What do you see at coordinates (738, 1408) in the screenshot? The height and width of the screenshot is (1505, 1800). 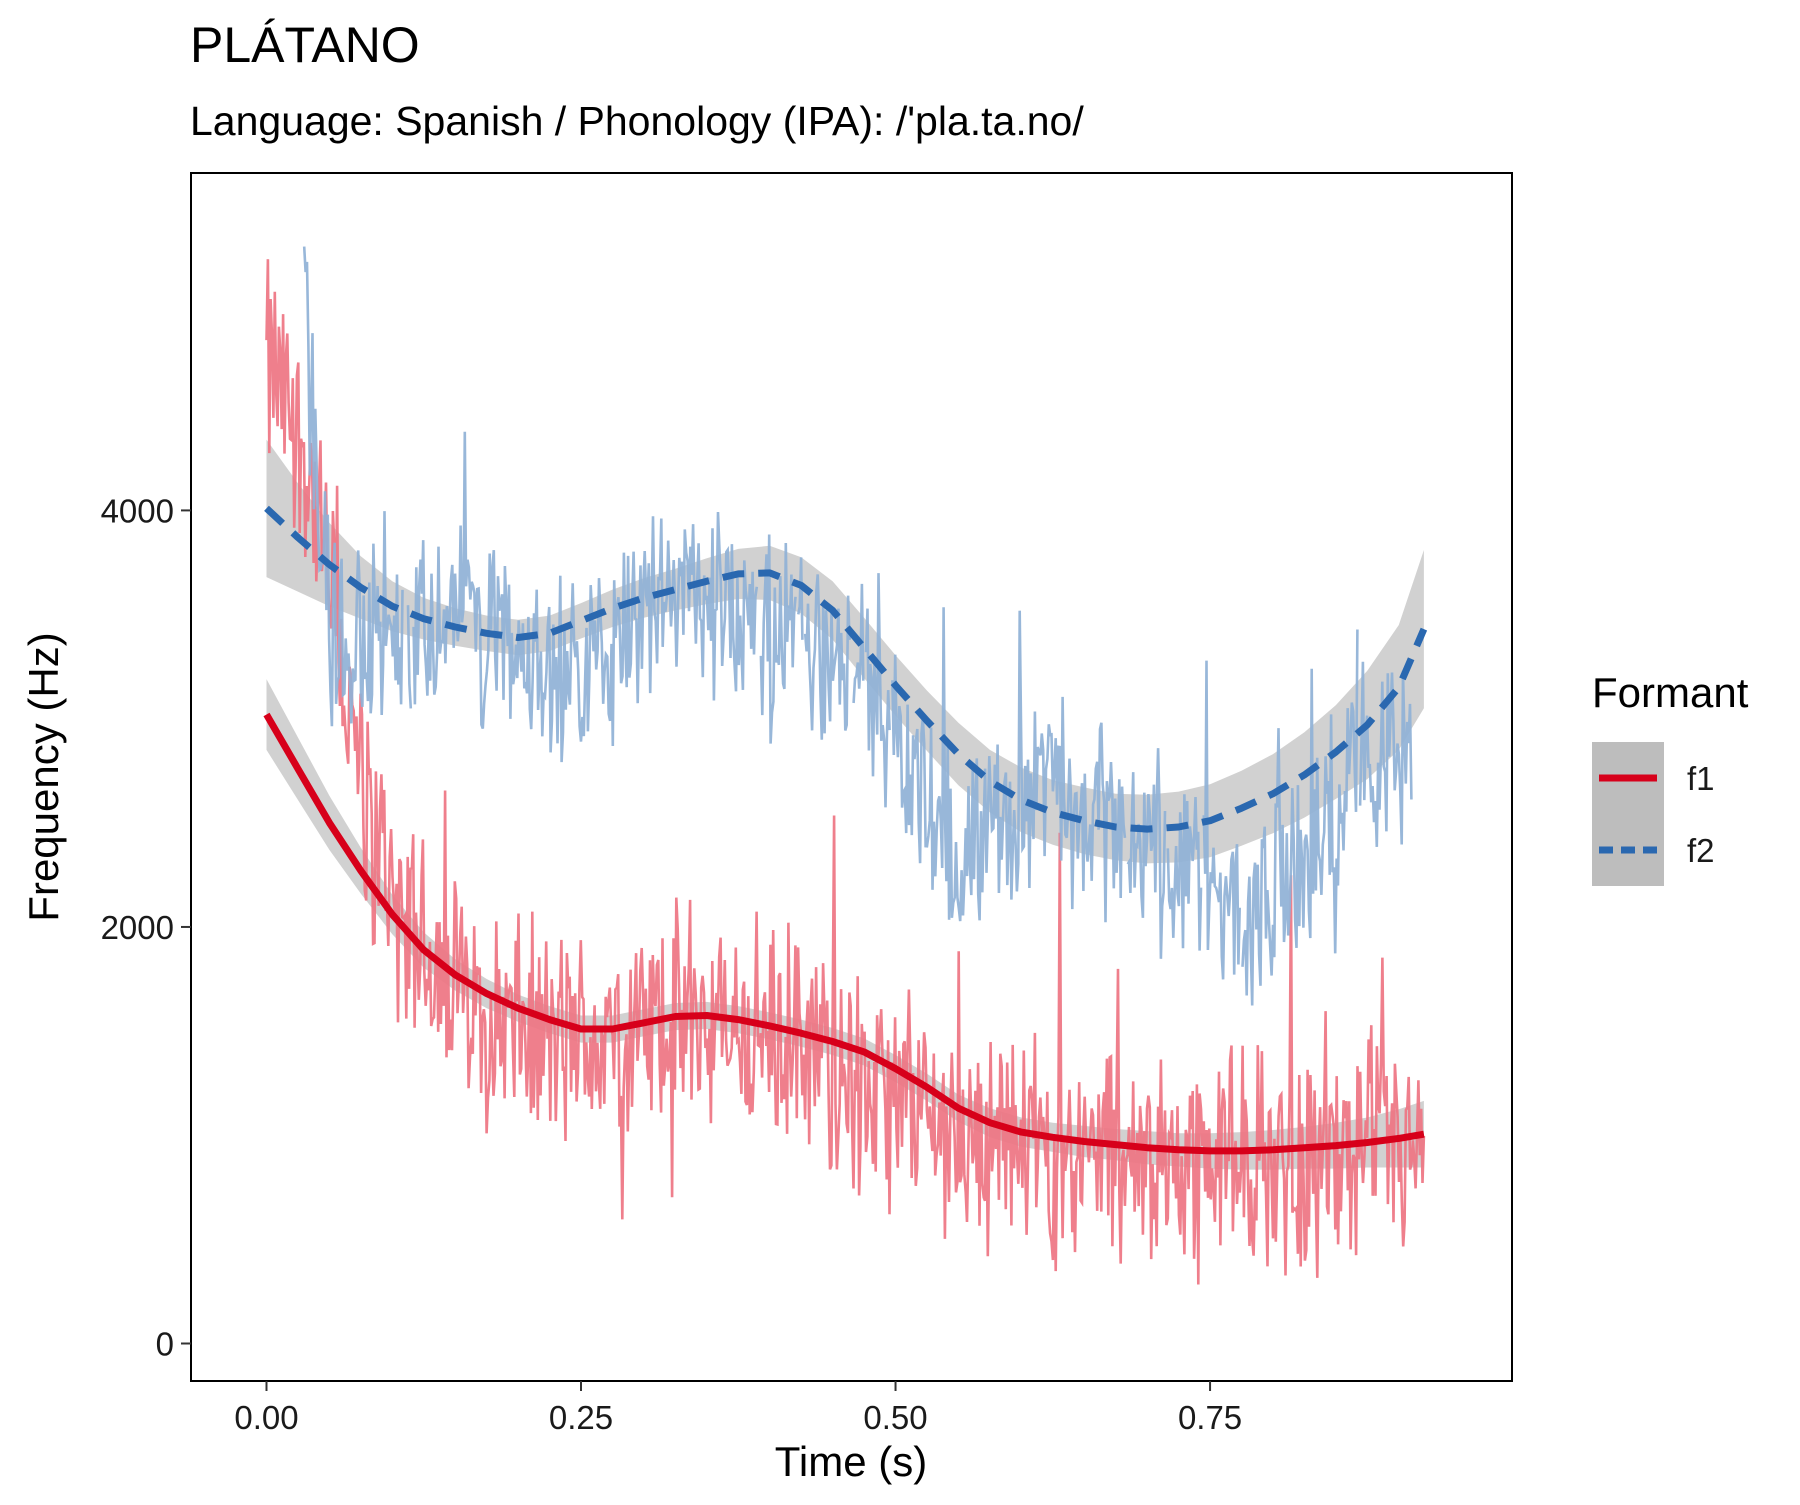 I see `x-axis: 0.00 0.25 0.50 0.75` at bounding box center [738, 1408].